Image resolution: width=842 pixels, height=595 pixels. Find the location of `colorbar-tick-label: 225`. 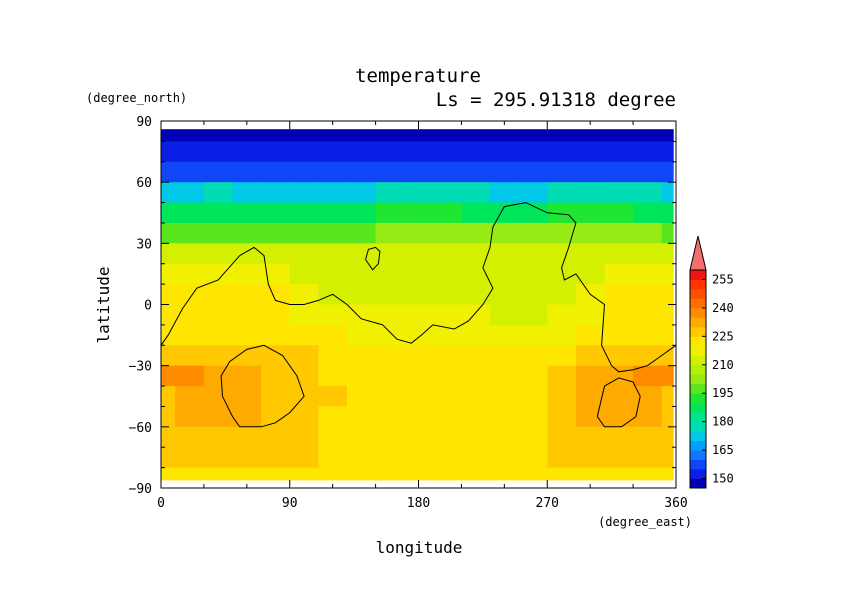

colorbar-tick-label: 225 is located at coordinates (723, 336).